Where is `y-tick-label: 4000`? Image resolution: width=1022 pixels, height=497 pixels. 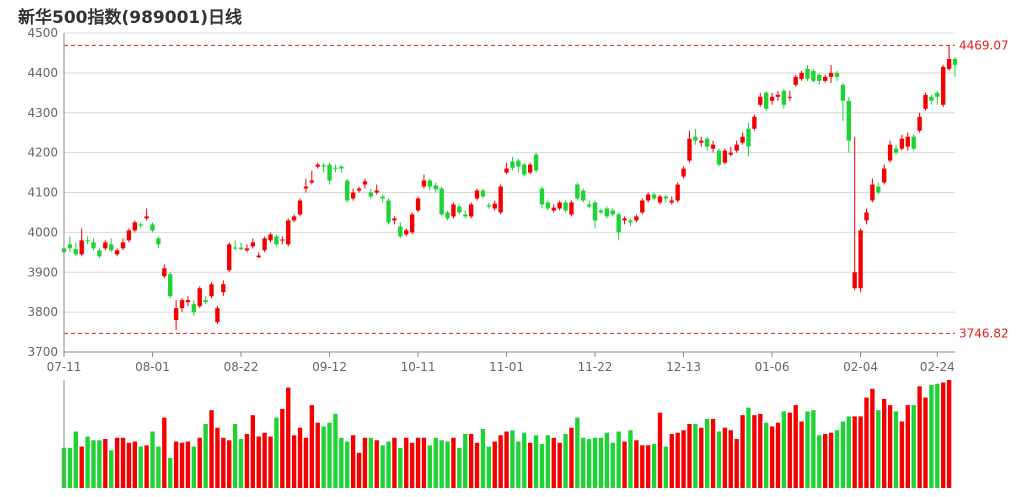 y-tick-label: 4000 is located at coordinates (42, 232).